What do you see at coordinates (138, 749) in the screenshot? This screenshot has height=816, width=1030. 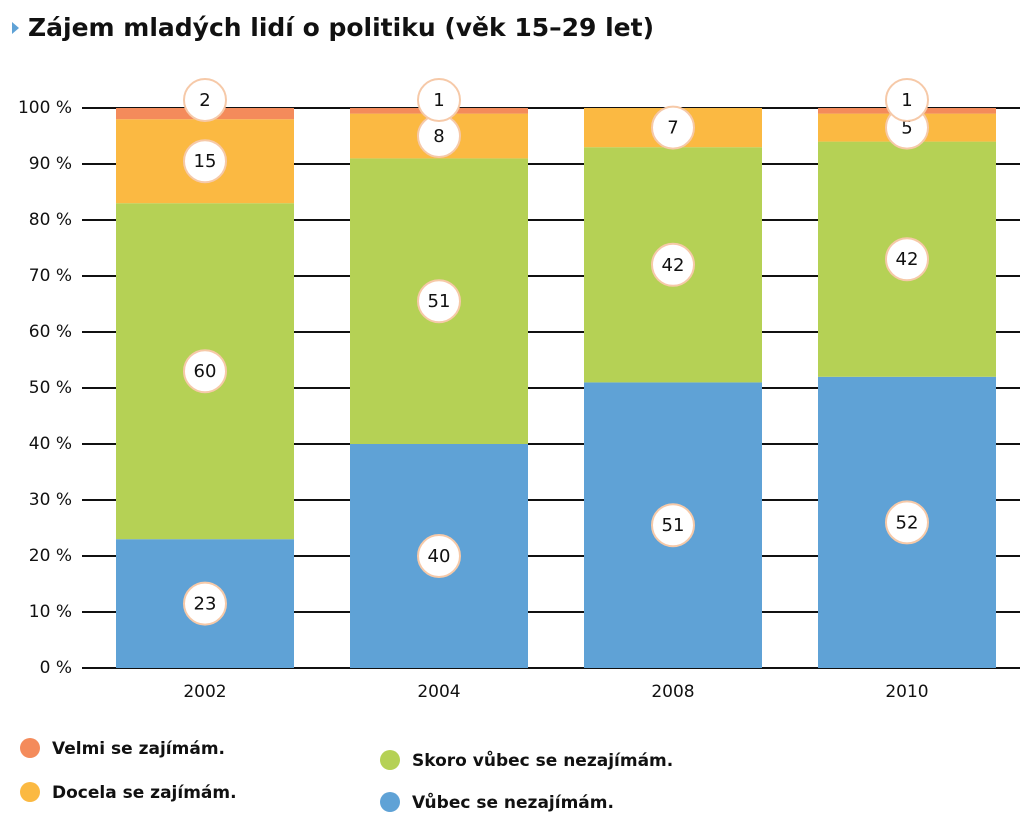 I see `legend-label: Velmi se zajímám.` at bounding box center [138, 749].